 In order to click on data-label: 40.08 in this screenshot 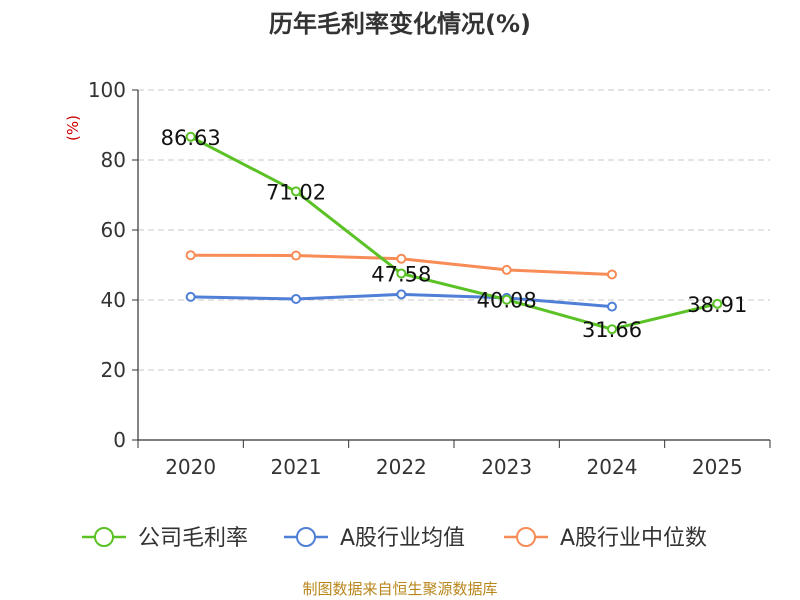, I will do `click(507, 301)`.